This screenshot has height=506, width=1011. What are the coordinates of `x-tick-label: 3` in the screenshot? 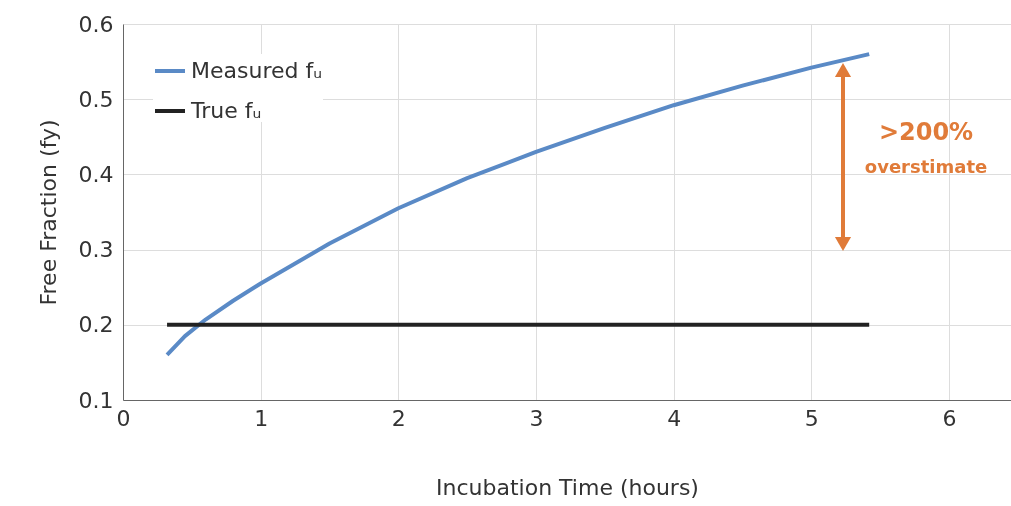 It's located at (536, 418).